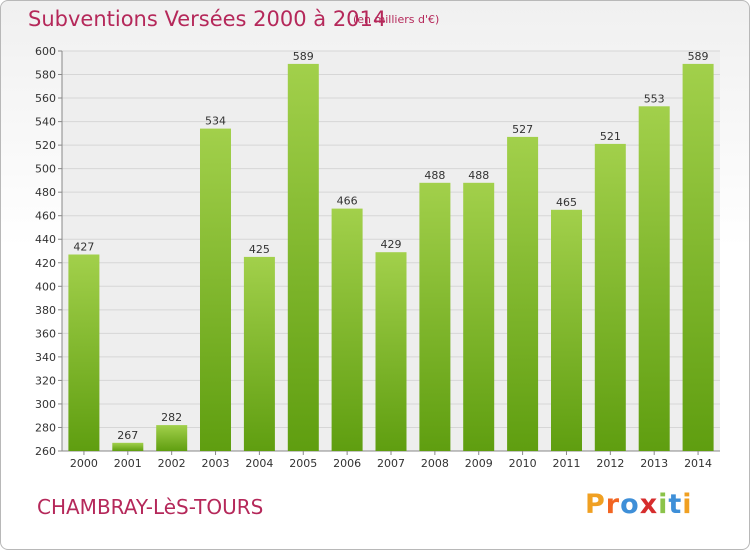  I want to click on value-label-2013: 553, so click(654, 98).